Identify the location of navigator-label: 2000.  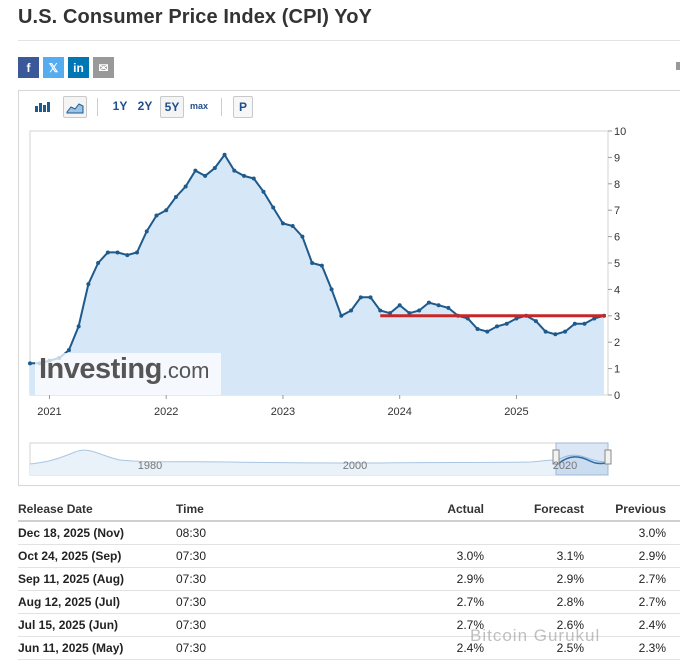
(355, 466).